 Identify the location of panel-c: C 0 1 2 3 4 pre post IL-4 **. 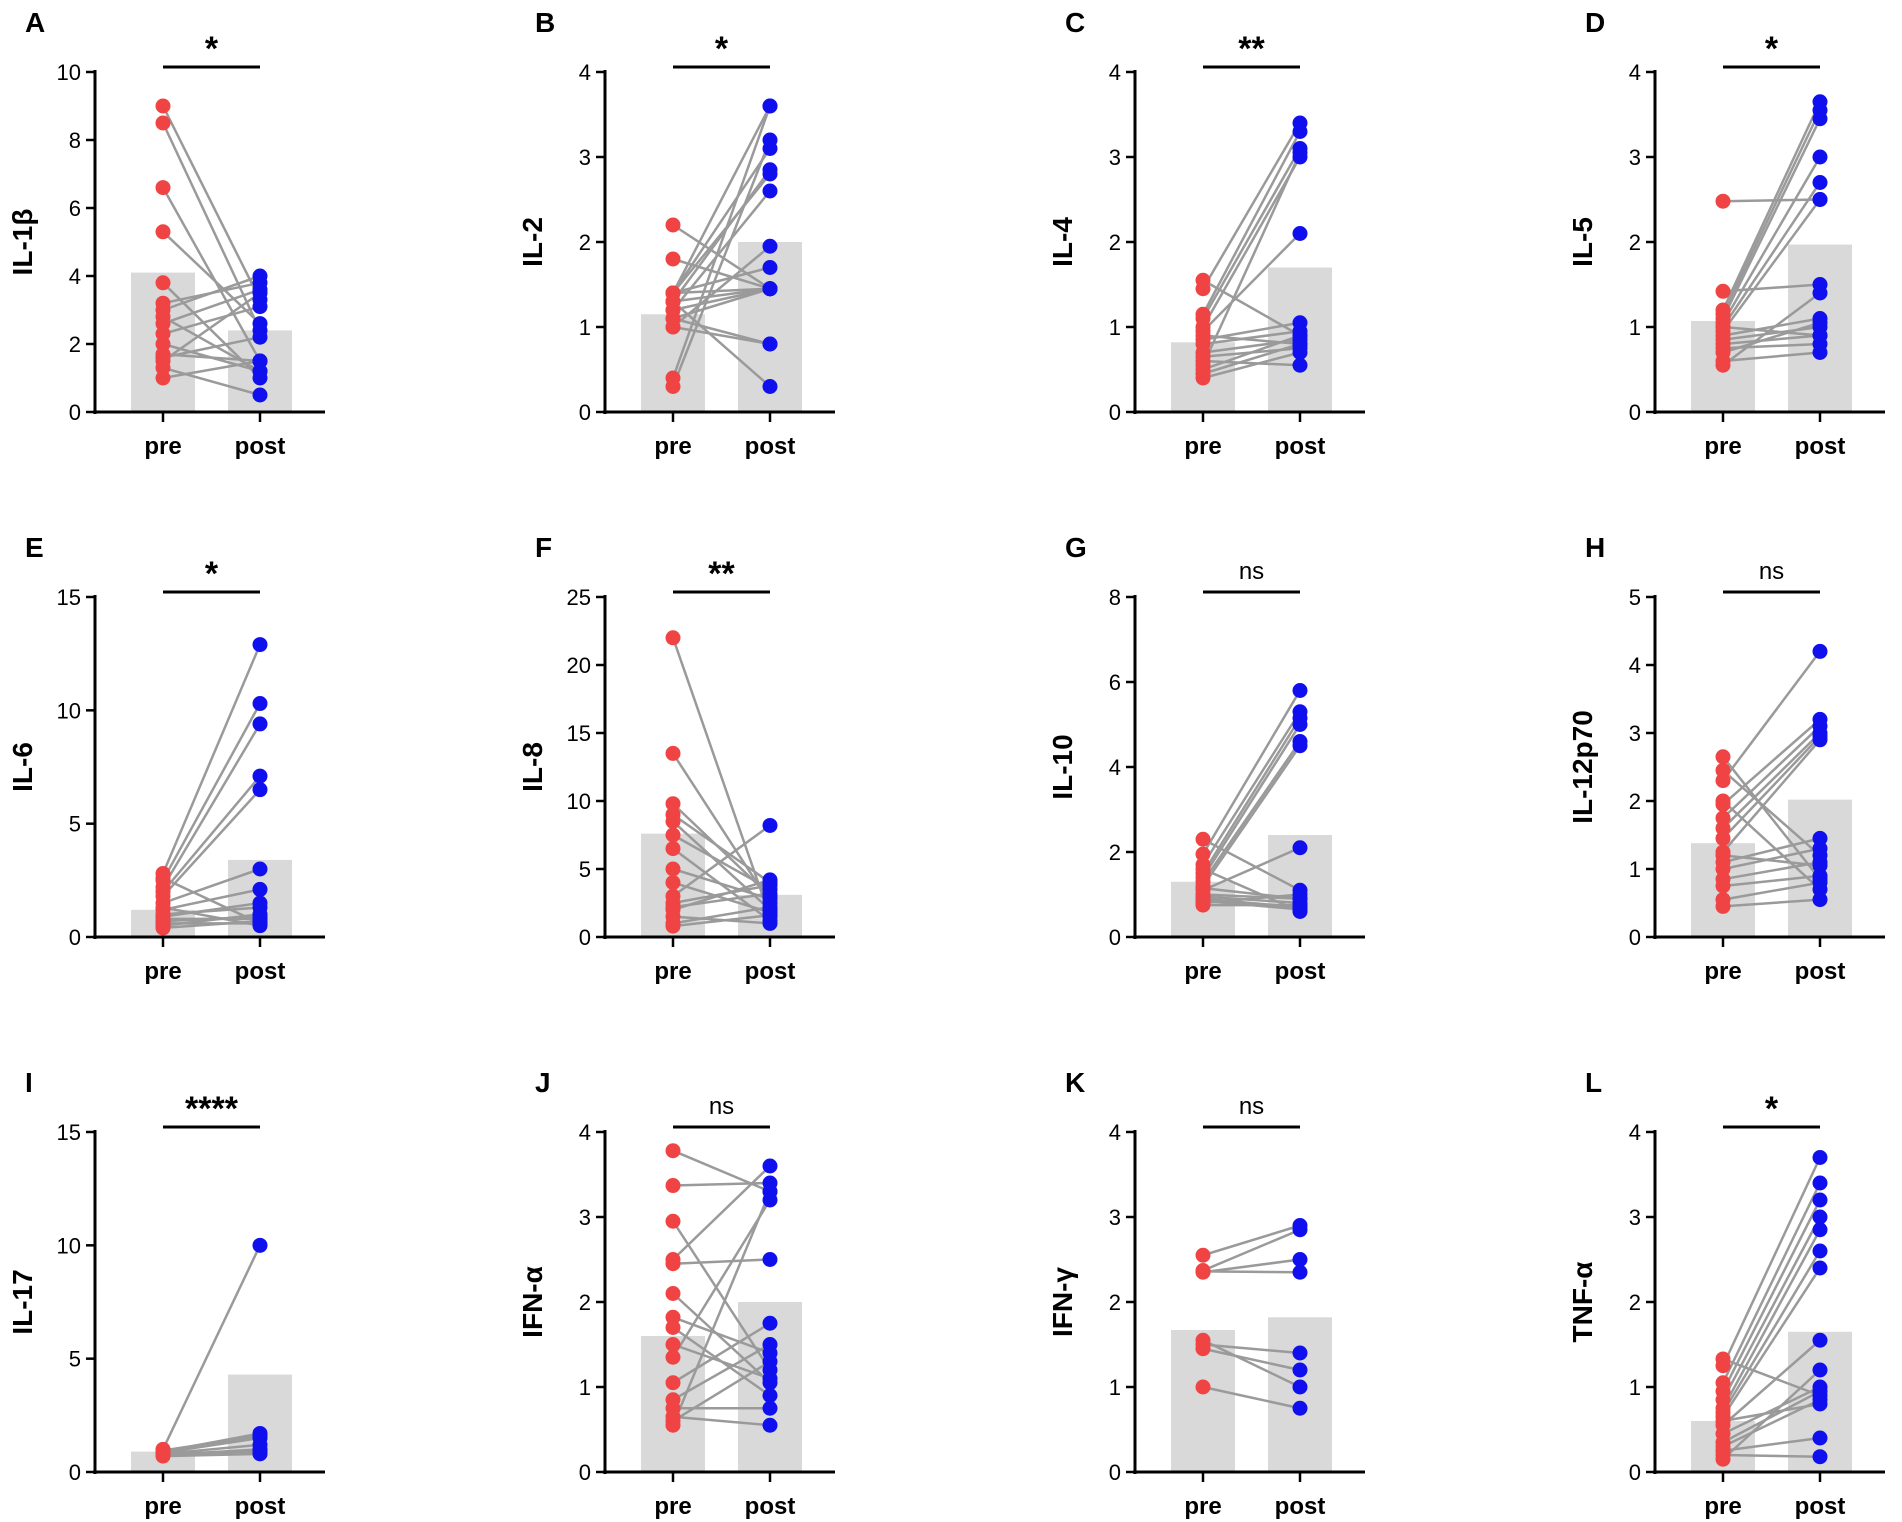
(1206, 233).